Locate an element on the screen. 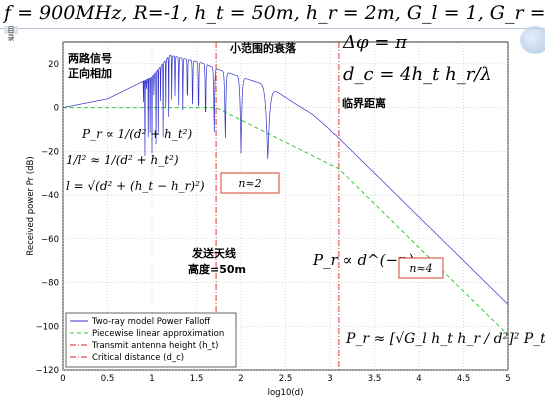 This screenshot has width=545, height=402. y-tick-label: −120 is located at coordinates (47, 371).